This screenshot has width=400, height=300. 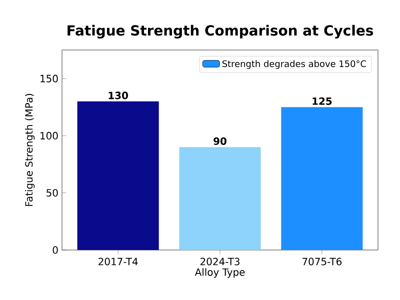 I want to click on y-axis-title: Fatigue Strength (MPa), so click(x=29, y=150).